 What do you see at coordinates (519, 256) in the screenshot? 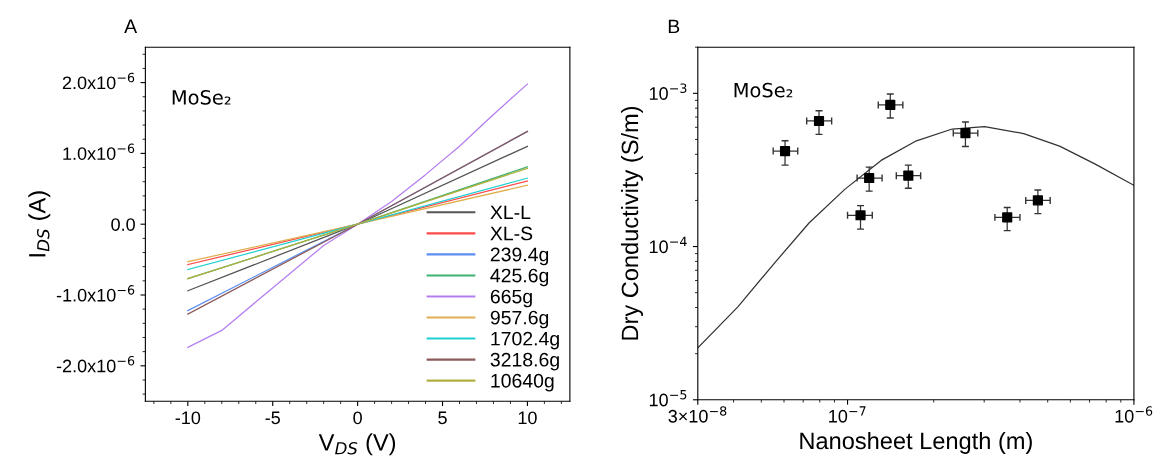
I see `legend-label: 239.4g` at bounding box center [519, 256].